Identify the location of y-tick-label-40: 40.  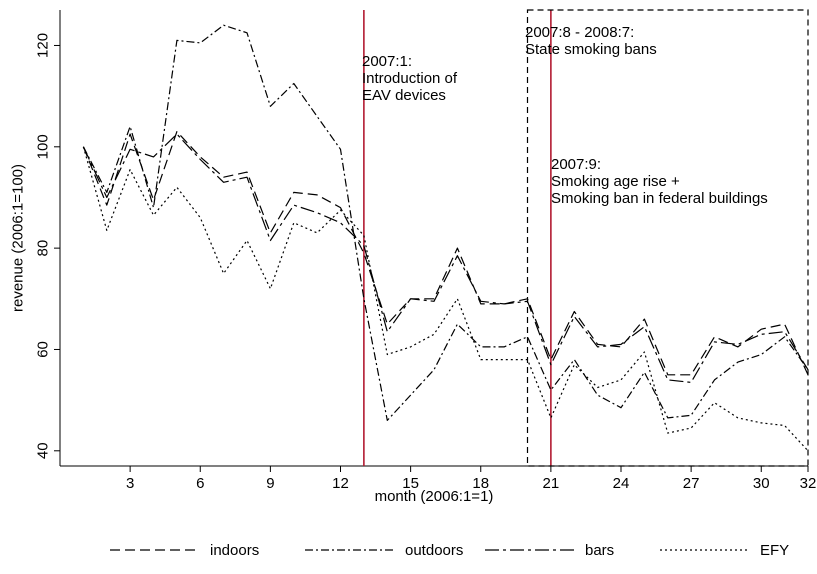
(43, 450).